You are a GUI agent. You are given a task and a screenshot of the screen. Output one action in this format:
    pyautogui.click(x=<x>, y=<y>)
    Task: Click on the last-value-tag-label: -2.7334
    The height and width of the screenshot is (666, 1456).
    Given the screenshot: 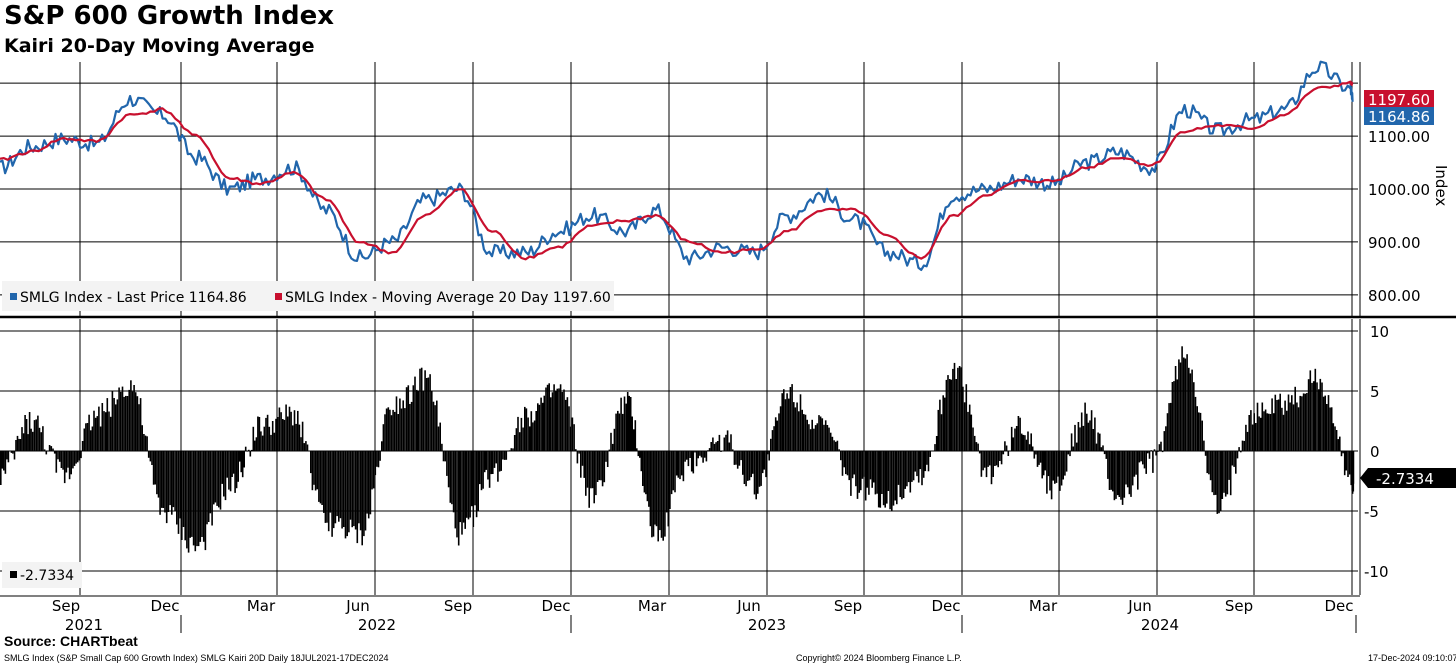 What is the action you would take?
    pyautogui.click(x=1405, y=479)
    